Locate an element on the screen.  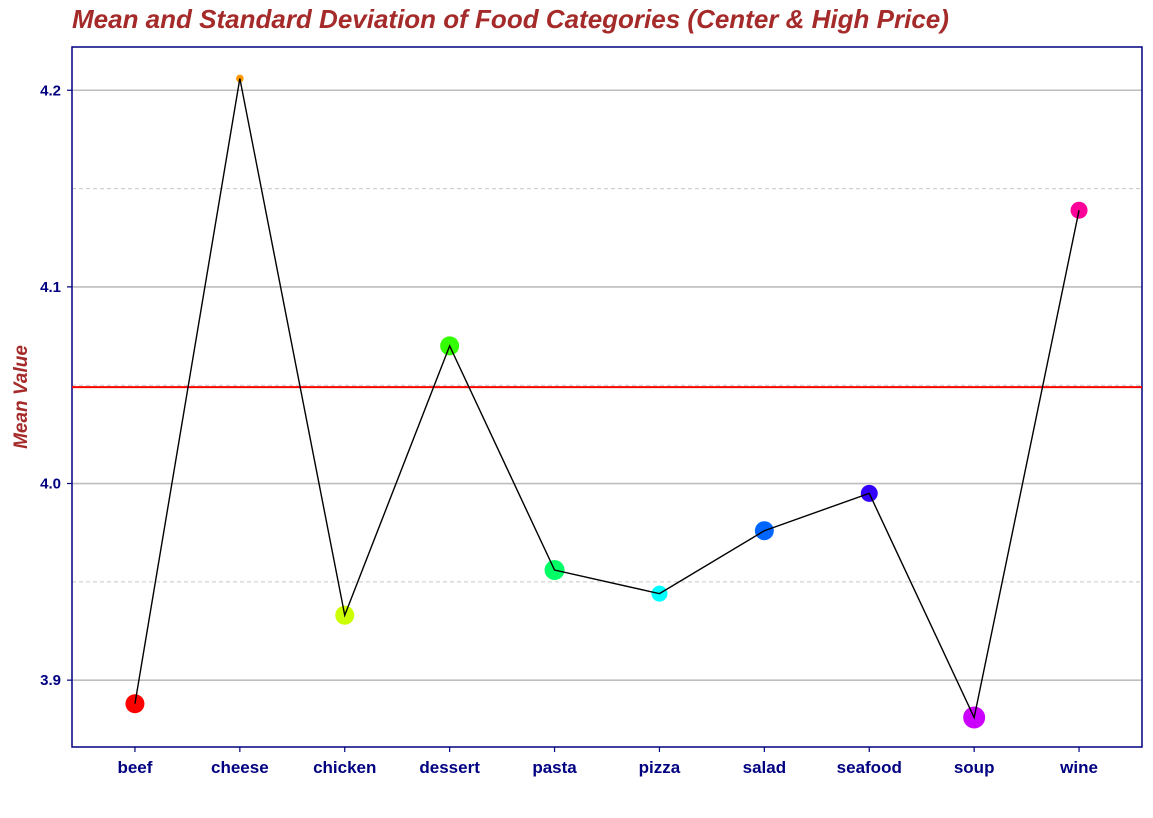
x-tick-label-beef: beef is located at coordinates (134, 767).